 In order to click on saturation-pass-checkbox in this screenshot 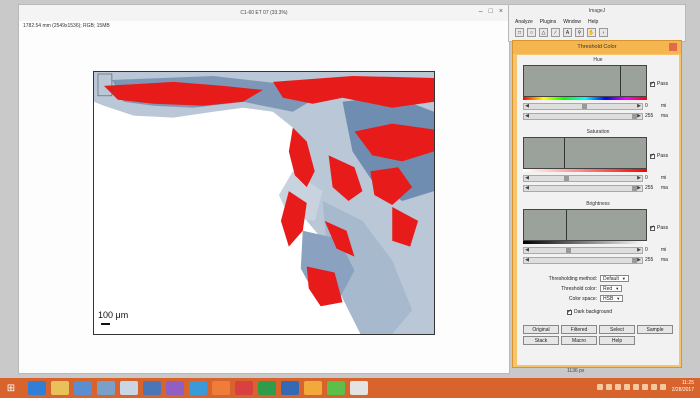, I will do `click(652, 155)`.